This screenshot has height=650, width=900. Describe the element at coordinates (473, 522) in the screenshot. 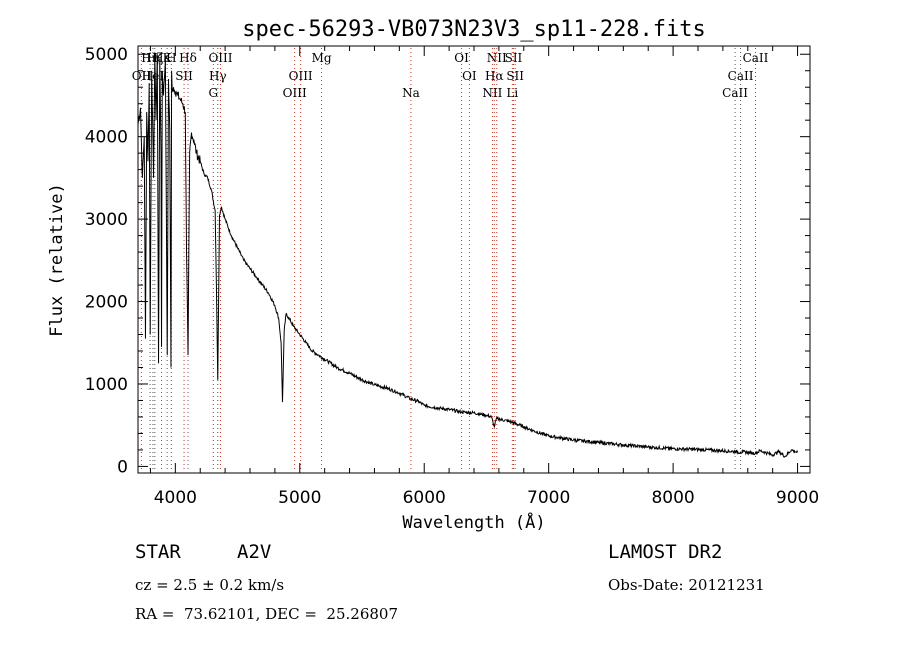

I see `x-axis-label: Wavelength (Å)` at that location.